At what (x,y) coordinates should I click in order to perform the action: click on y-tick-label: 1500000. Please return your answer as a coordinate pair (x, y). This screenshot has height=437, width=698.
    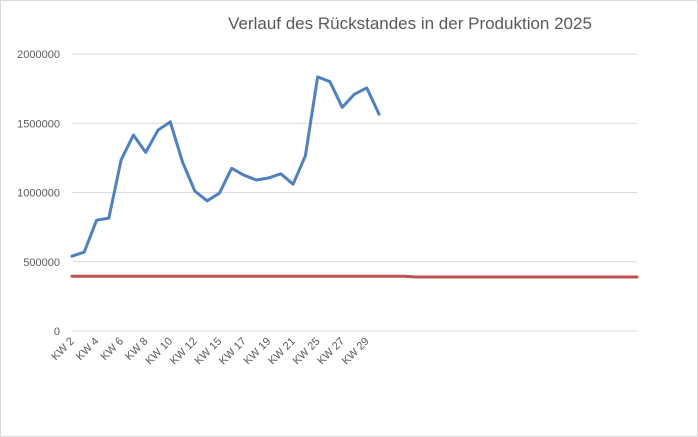
    Looking at the image, I should click on (38, 124).